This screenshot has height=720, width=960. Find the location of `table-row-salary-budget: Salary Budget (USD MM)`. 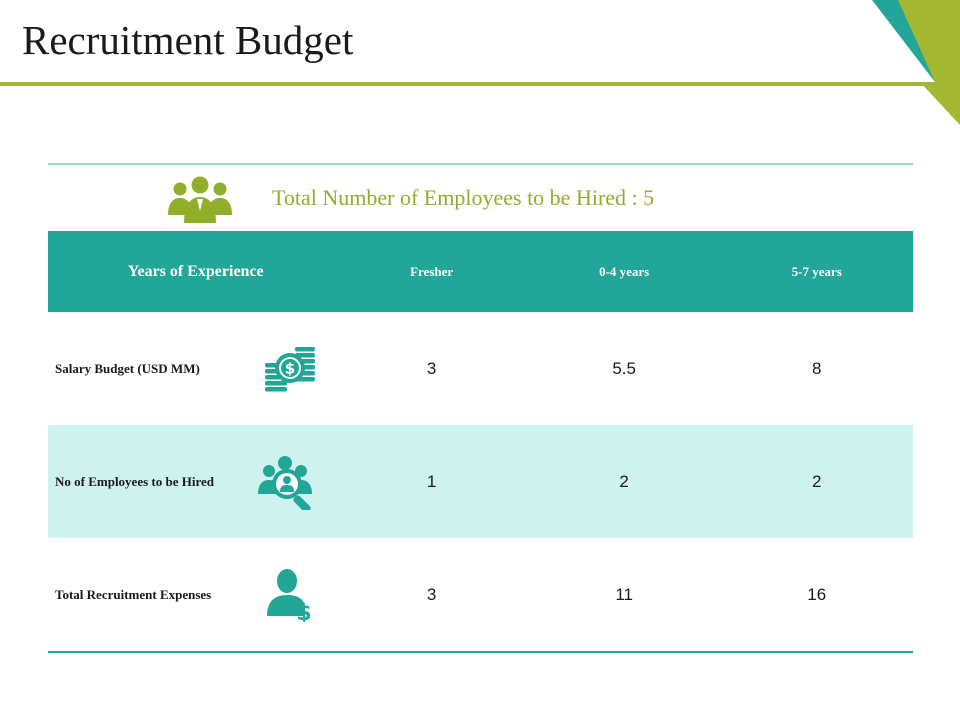

table-row-salary-budget: Salary Budget (USD MM) is located at coordinates (480, 368).